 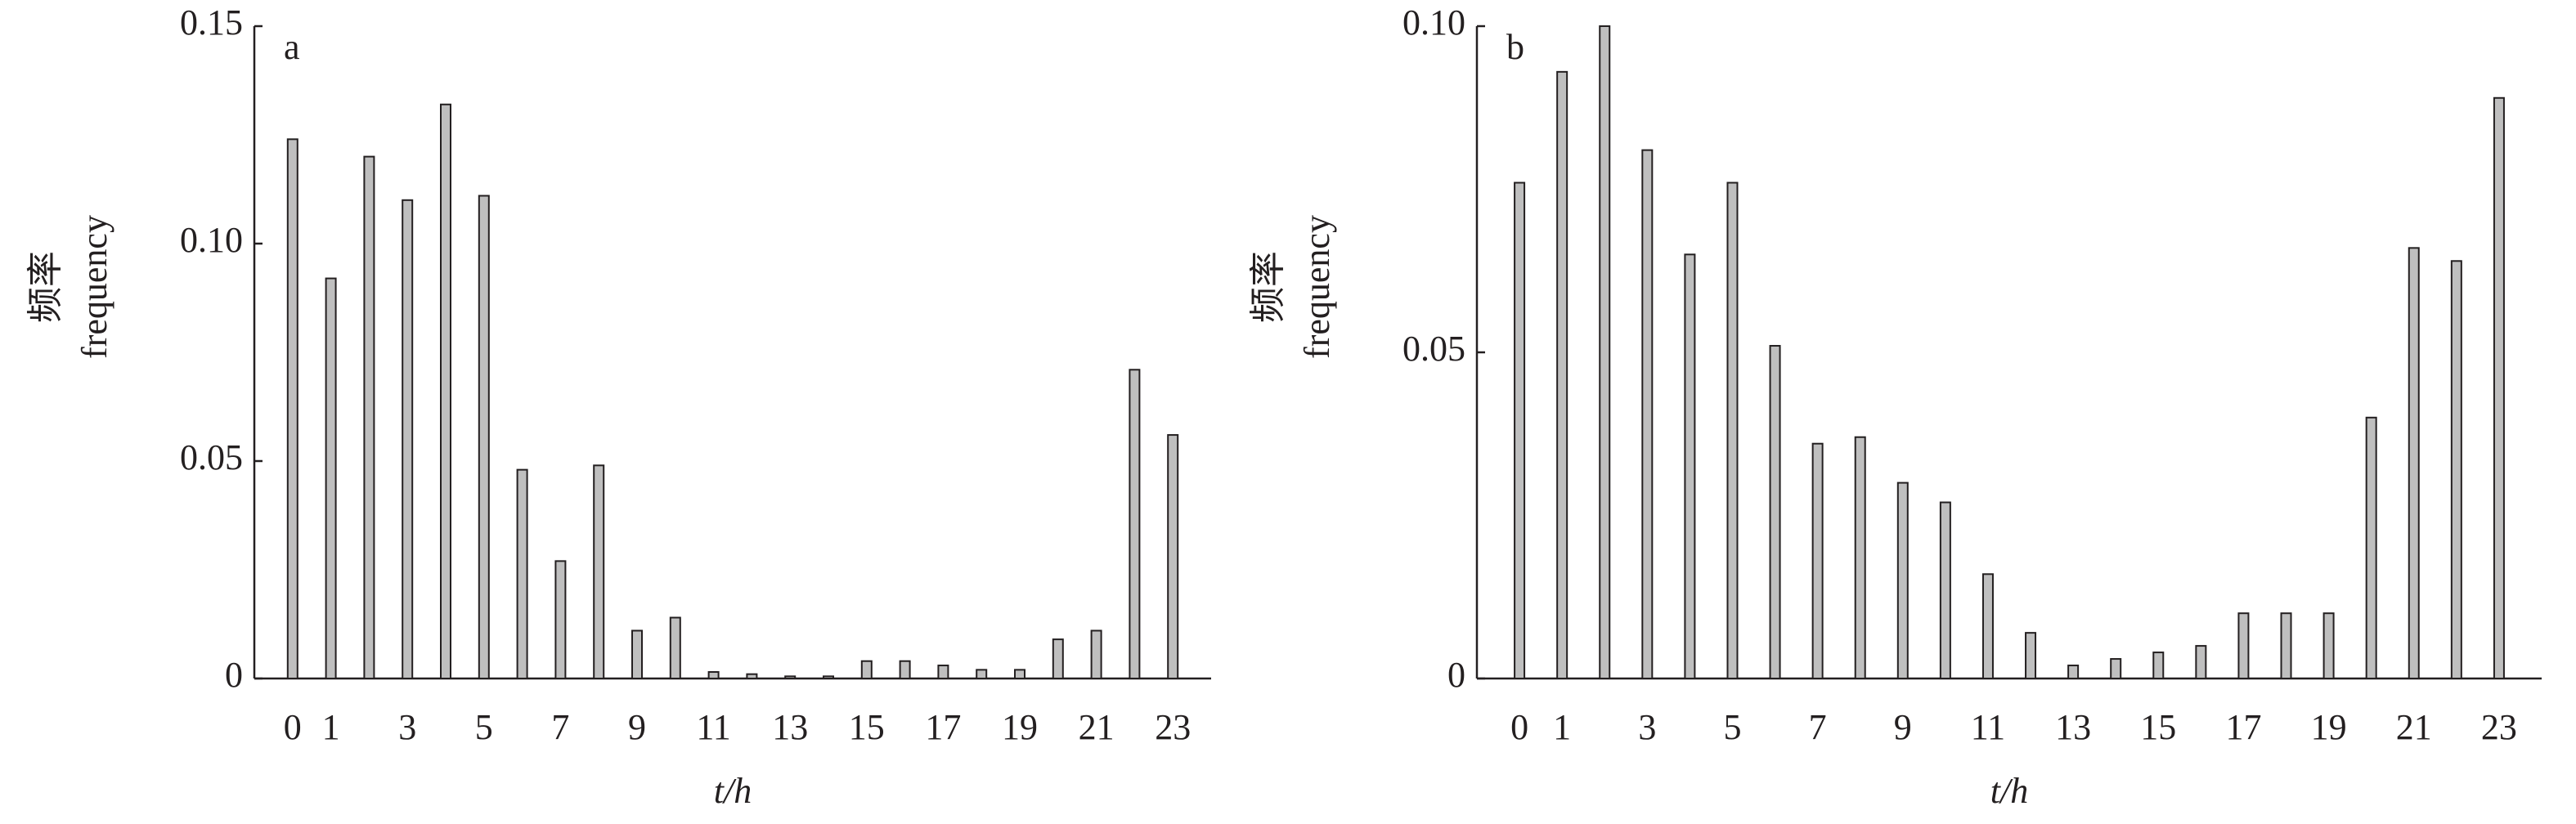 I want to click on panel-label: b, so click(x=1515, y=47).